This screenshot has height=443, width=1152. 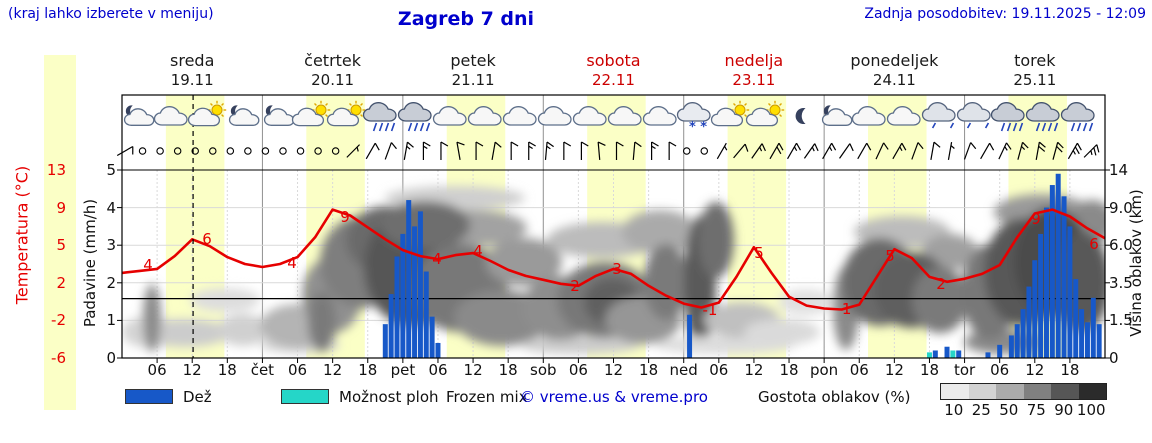 What do you see at coordinates (754, 80) in the screenshot?
I see `day-date: 23.11` at bounding box center [754, 80].